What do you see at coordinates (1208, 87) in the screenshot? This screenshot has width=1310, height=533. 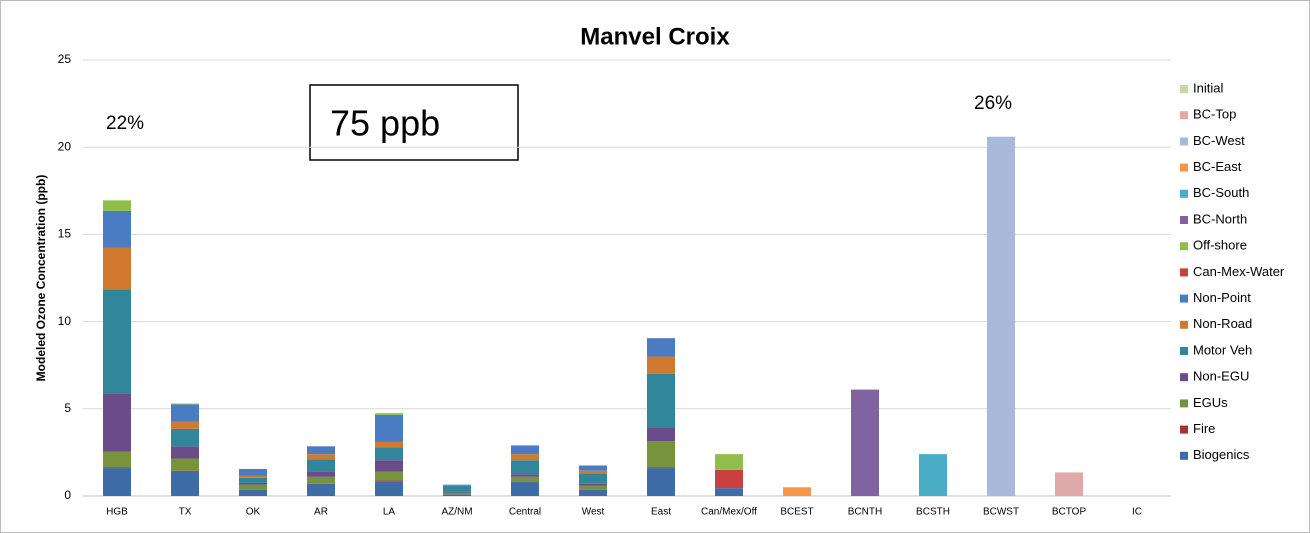 I see `legend-label: Initial` at bounding box center [1208, 87].